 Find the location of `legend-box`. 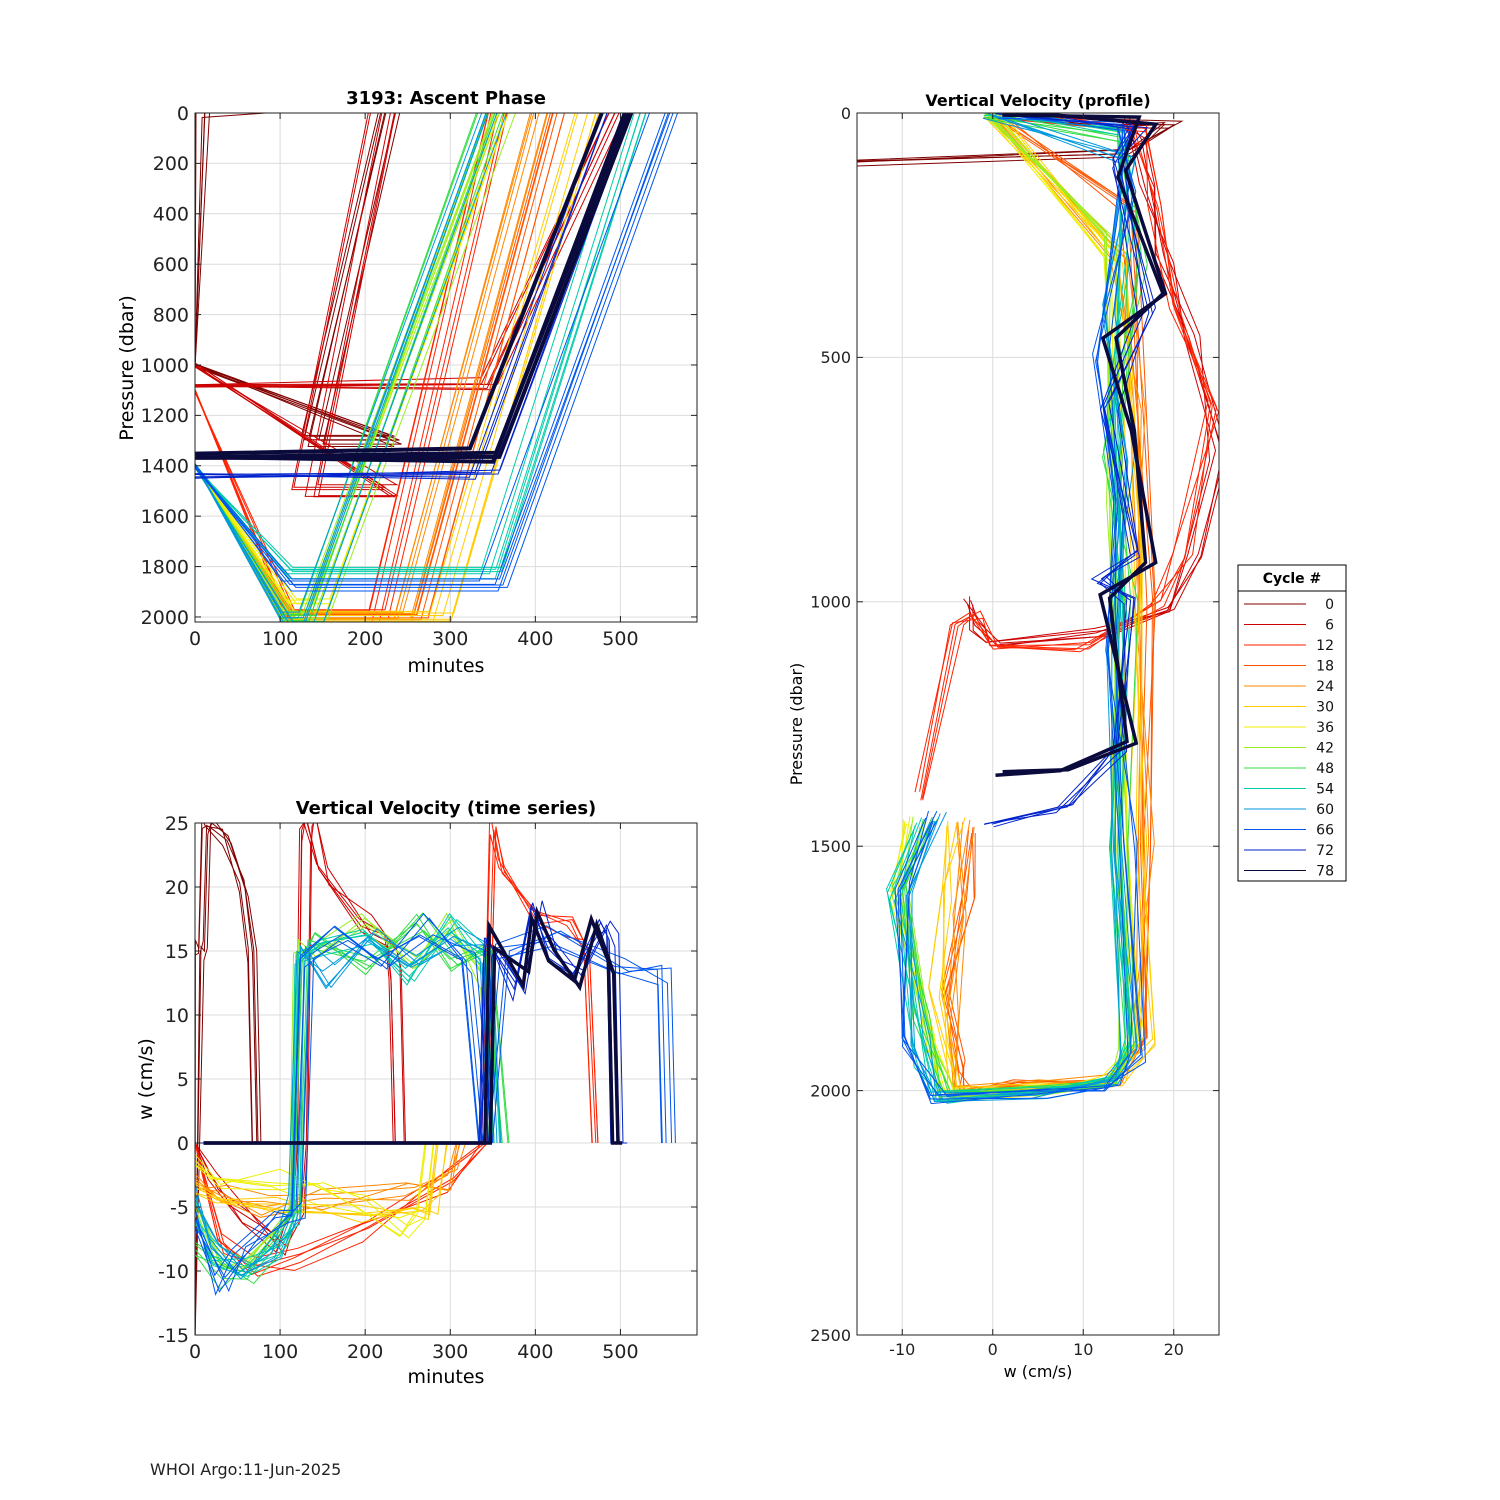

legend-box is located at coordinates (1292, 723).